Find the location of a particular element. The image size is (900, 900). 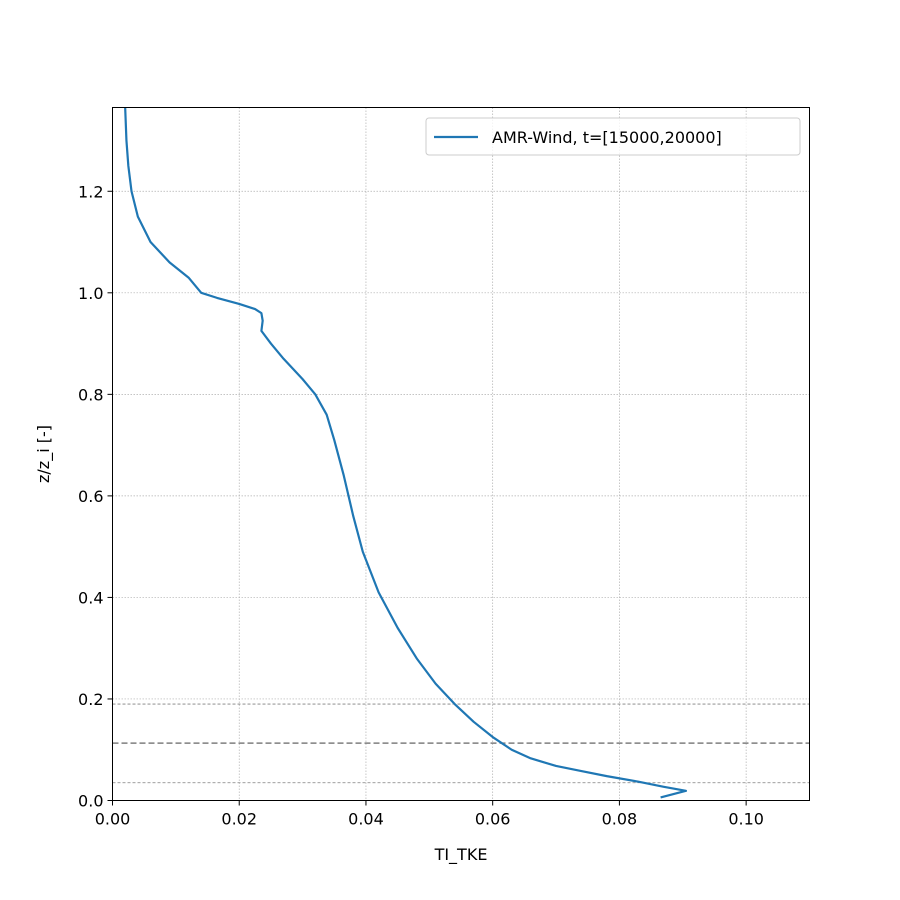

y-tick-label: 1.2 is located at coordinates (90, 191).